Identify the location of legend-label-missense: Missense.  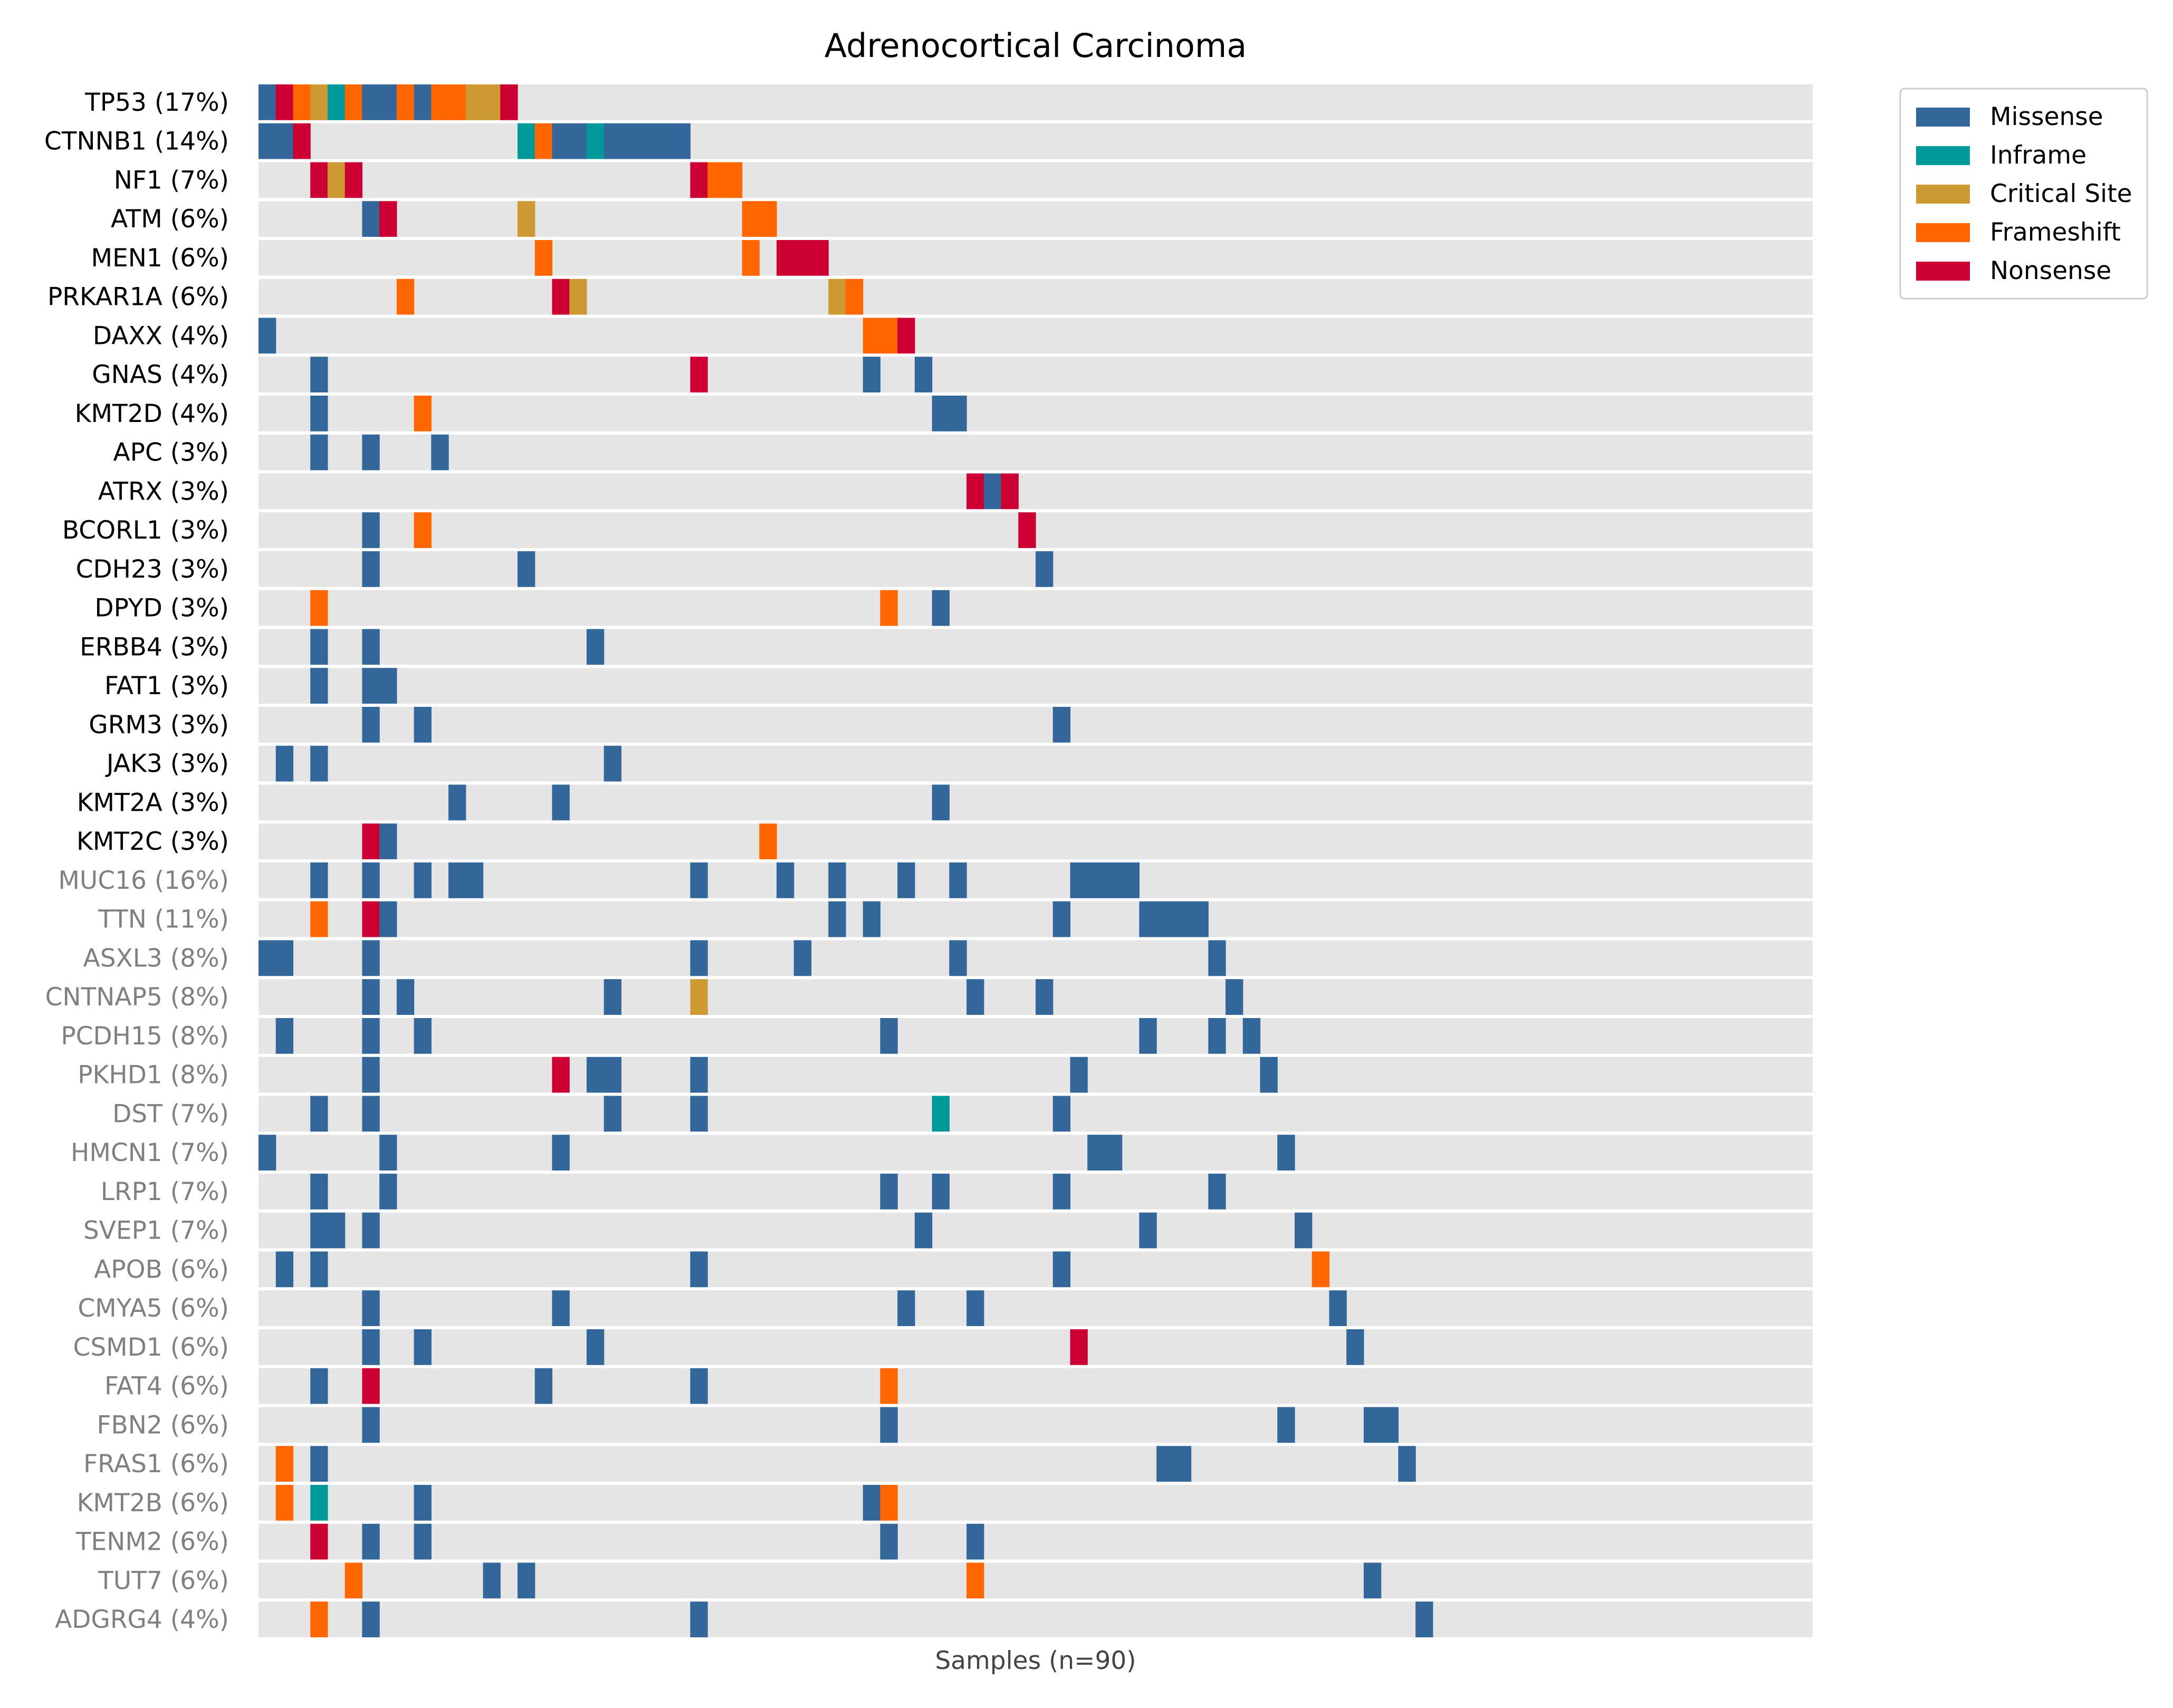
(2046, 116).